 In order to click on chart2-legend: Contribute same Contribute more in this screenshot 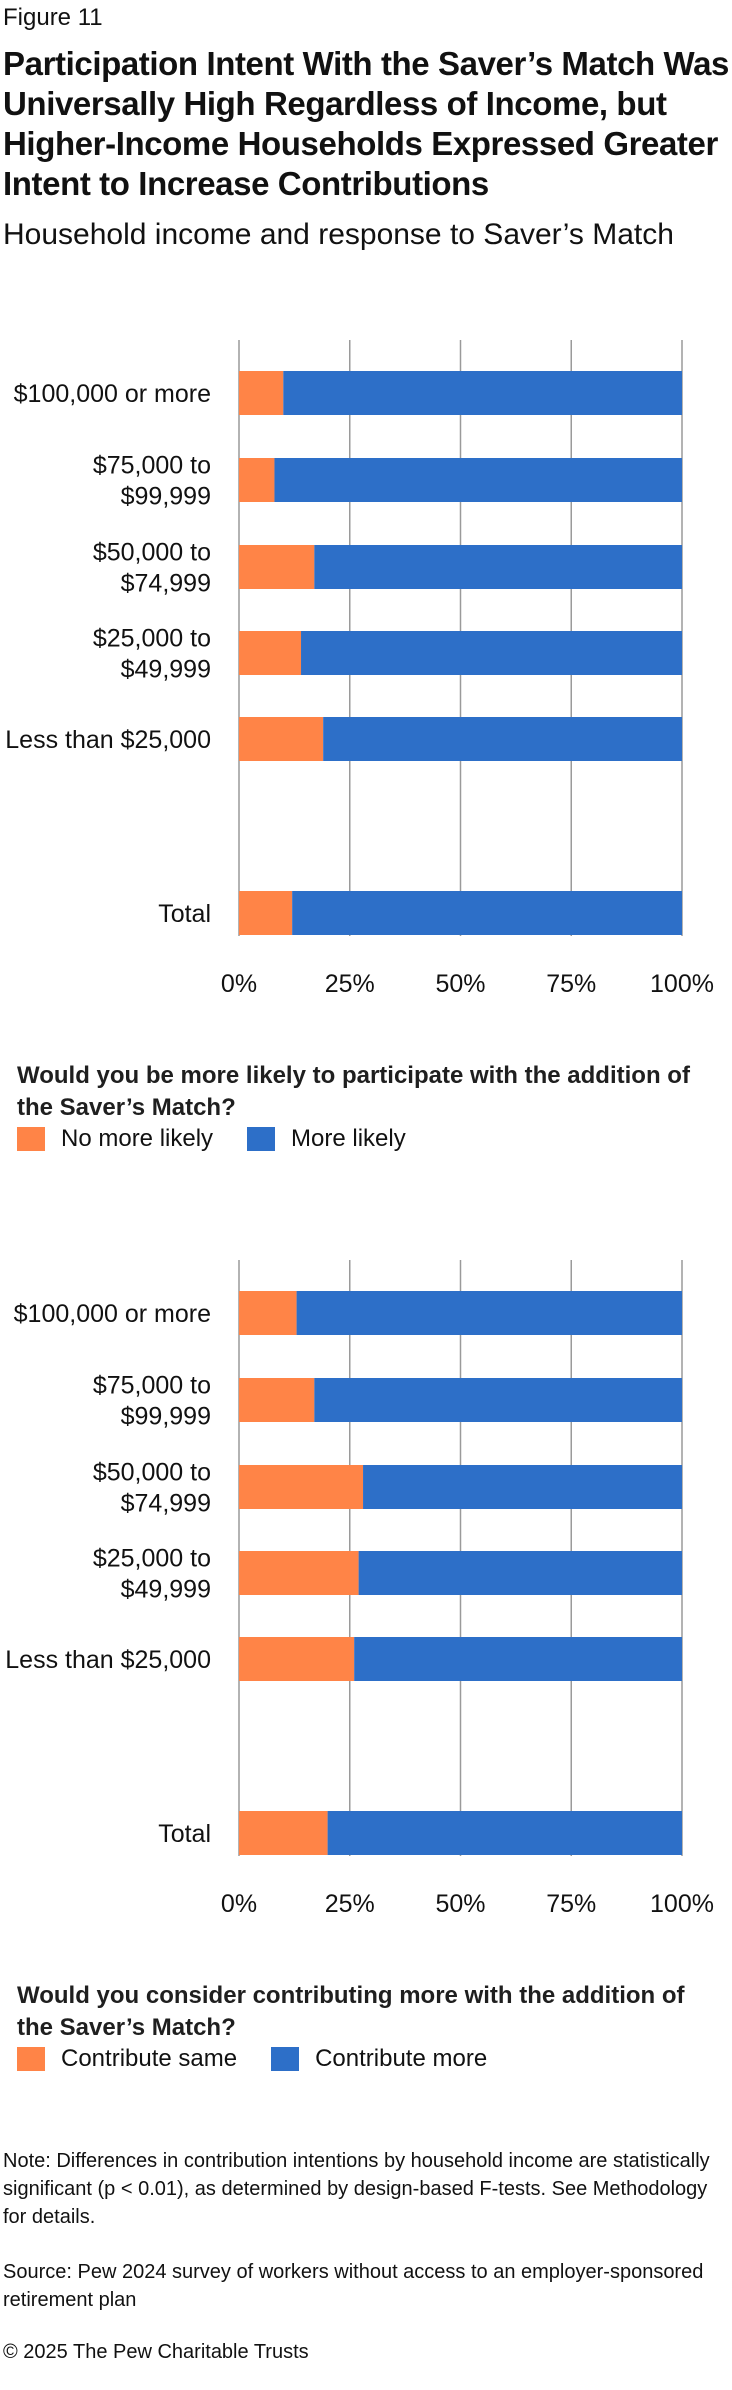, I will do `click(269, 2059)`.